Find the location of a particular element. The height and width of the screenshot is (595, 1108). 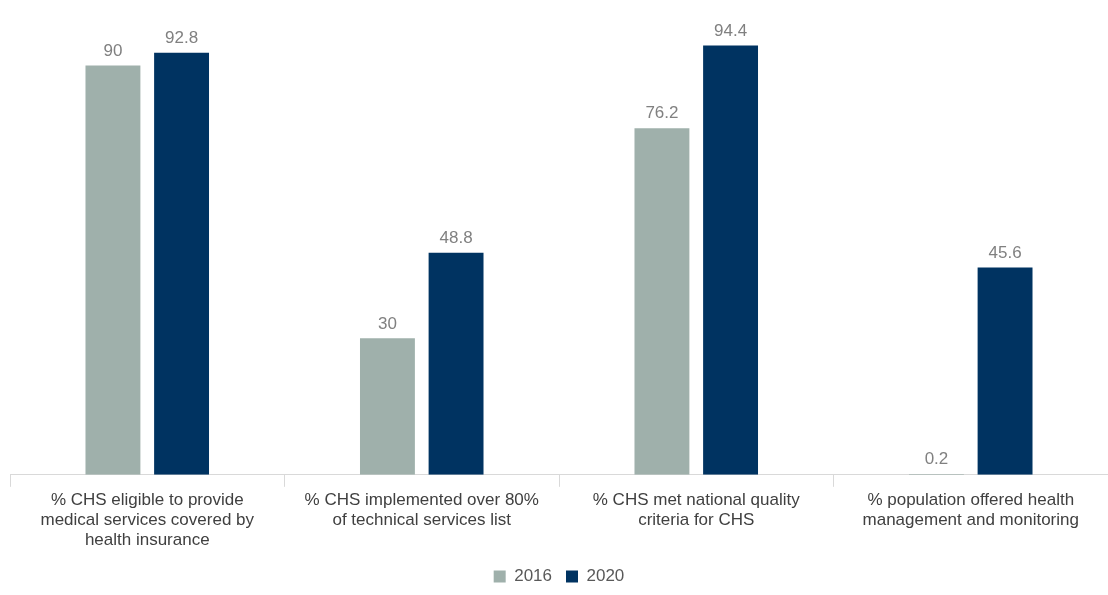

data-label: 92.8 is located at coordinates (182, 37).